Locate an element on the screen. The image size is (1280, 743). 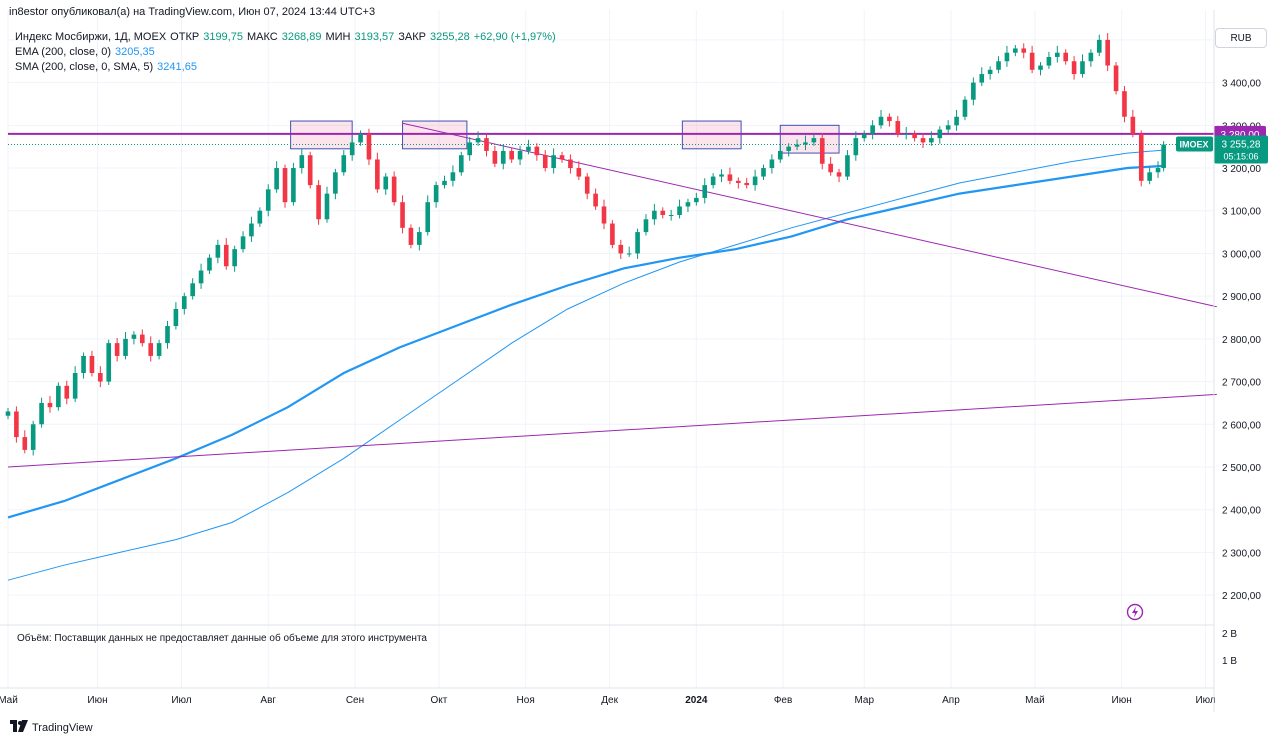
sma-value: 3241,65 is located at coordinates (177, 67).